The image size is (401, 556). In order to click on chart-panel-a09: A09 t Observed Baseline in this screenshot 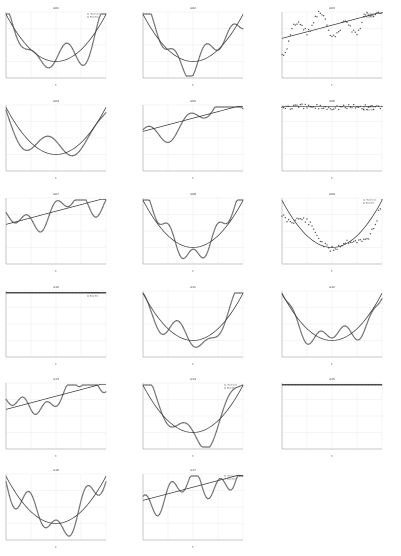, I will do `click(336, 233)`.